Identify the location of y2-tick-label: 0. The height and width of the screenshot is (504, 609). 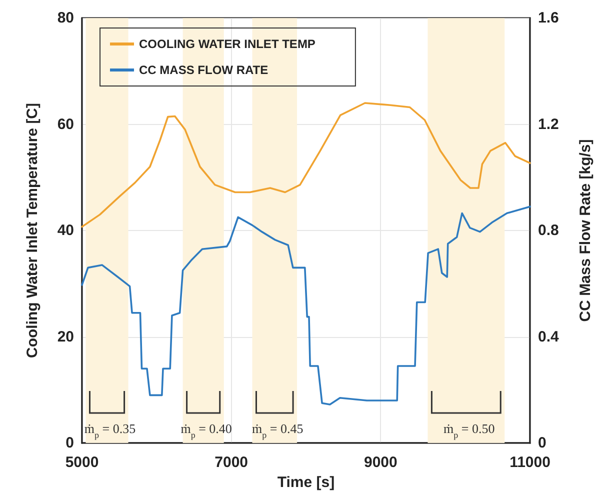
(542, 443).